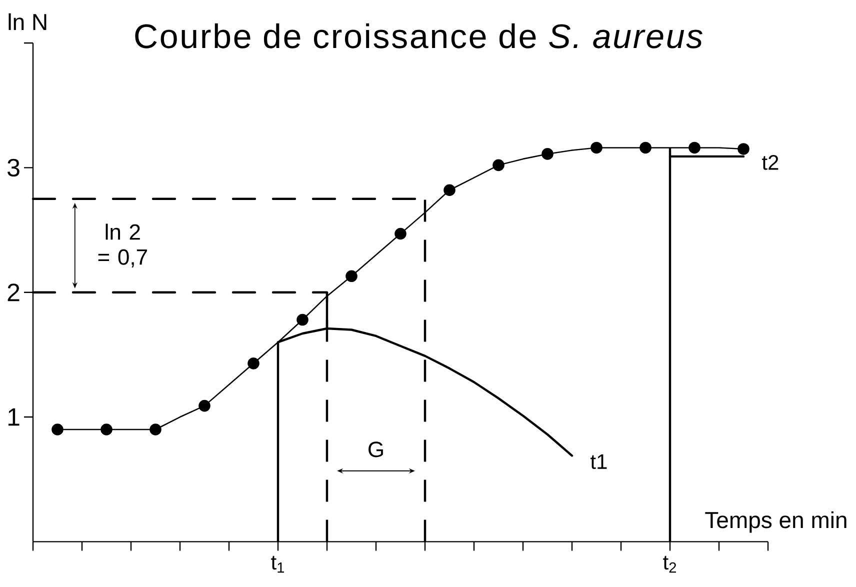 The height and width of the screenshot is (587, 856). Describe the element at coordinates (122, 246) in the screenshot. I see `annotation: ln 2 = 0,7` at that location.